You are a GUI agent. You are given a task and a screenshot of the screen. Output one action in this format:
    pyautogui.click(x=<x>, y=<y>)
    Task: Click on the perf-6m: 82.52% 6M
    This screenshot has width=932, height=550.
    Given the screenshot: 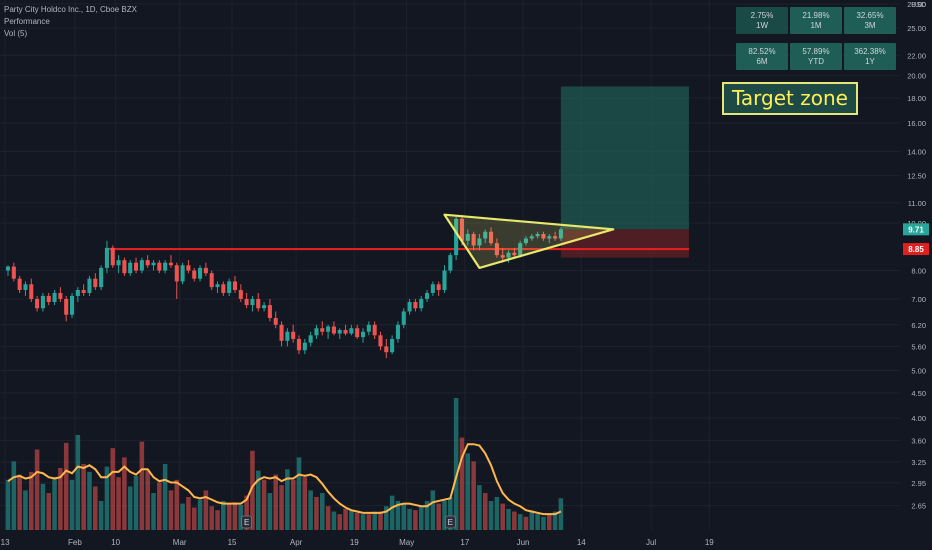 What is the action you would take?
    pyautogui.click(x=762, y=56)
    